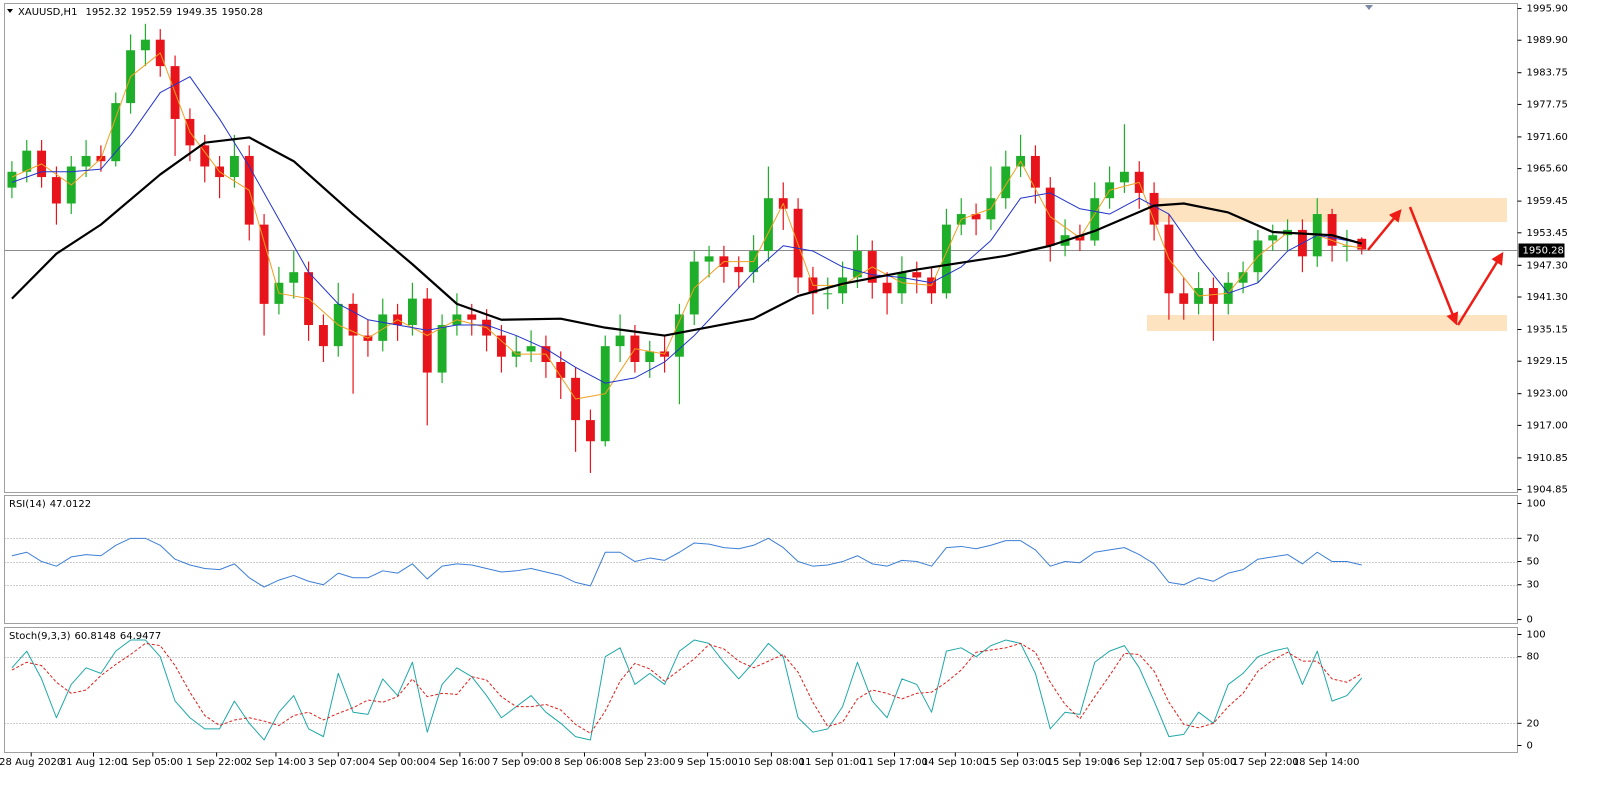 This screenshot has height=798, width=1619. What do you see at coordinates (645, 762) in the screenshot?
I see `x-tick-label: 8 Sep 23:00` at bounding box center [645, 762].